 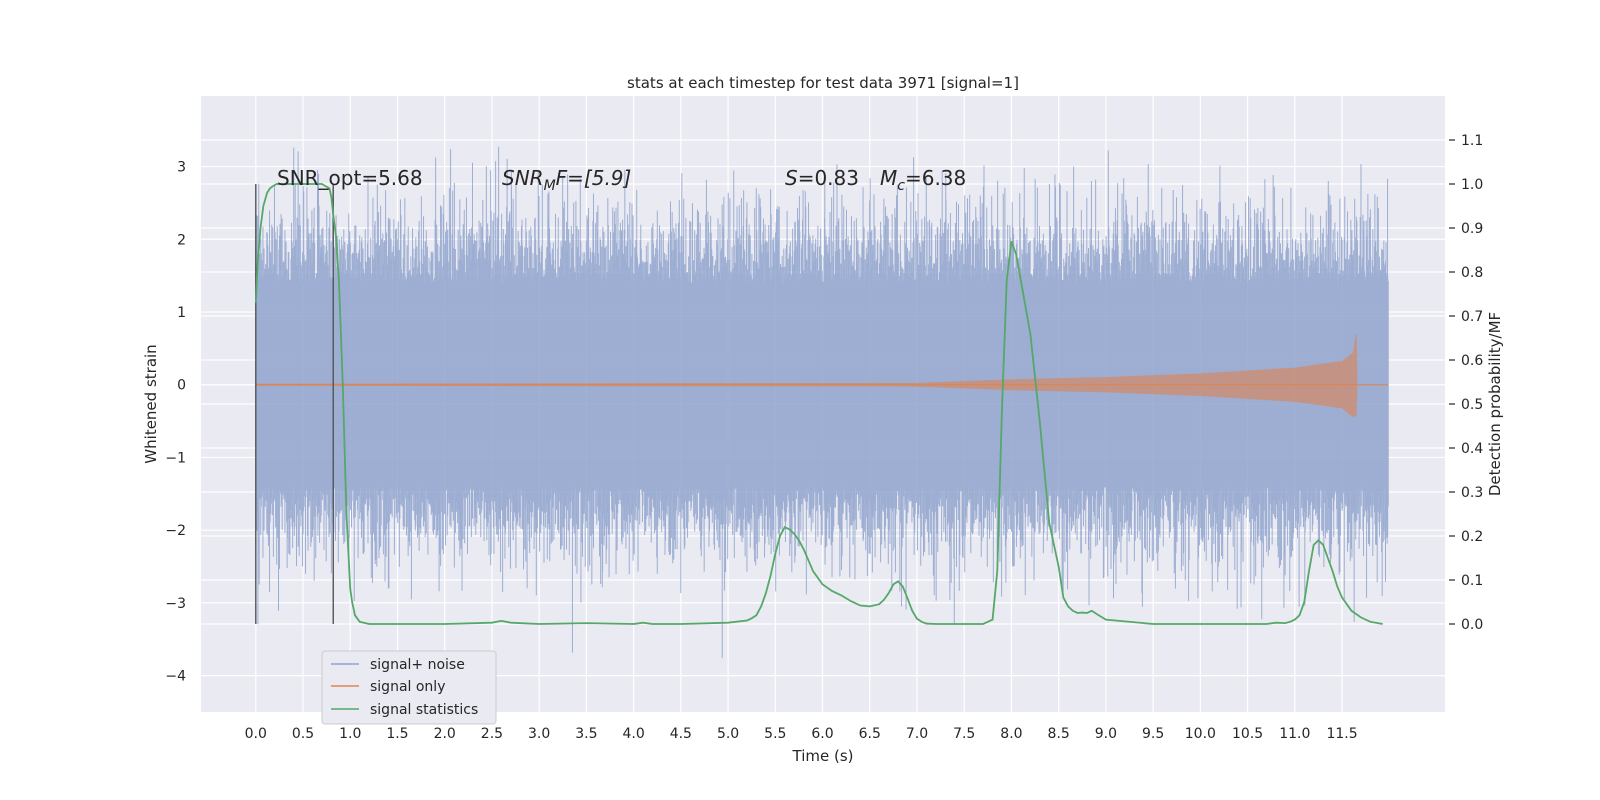 I want to click on x-tick-label: 3.0, so click(x=539, y=734).